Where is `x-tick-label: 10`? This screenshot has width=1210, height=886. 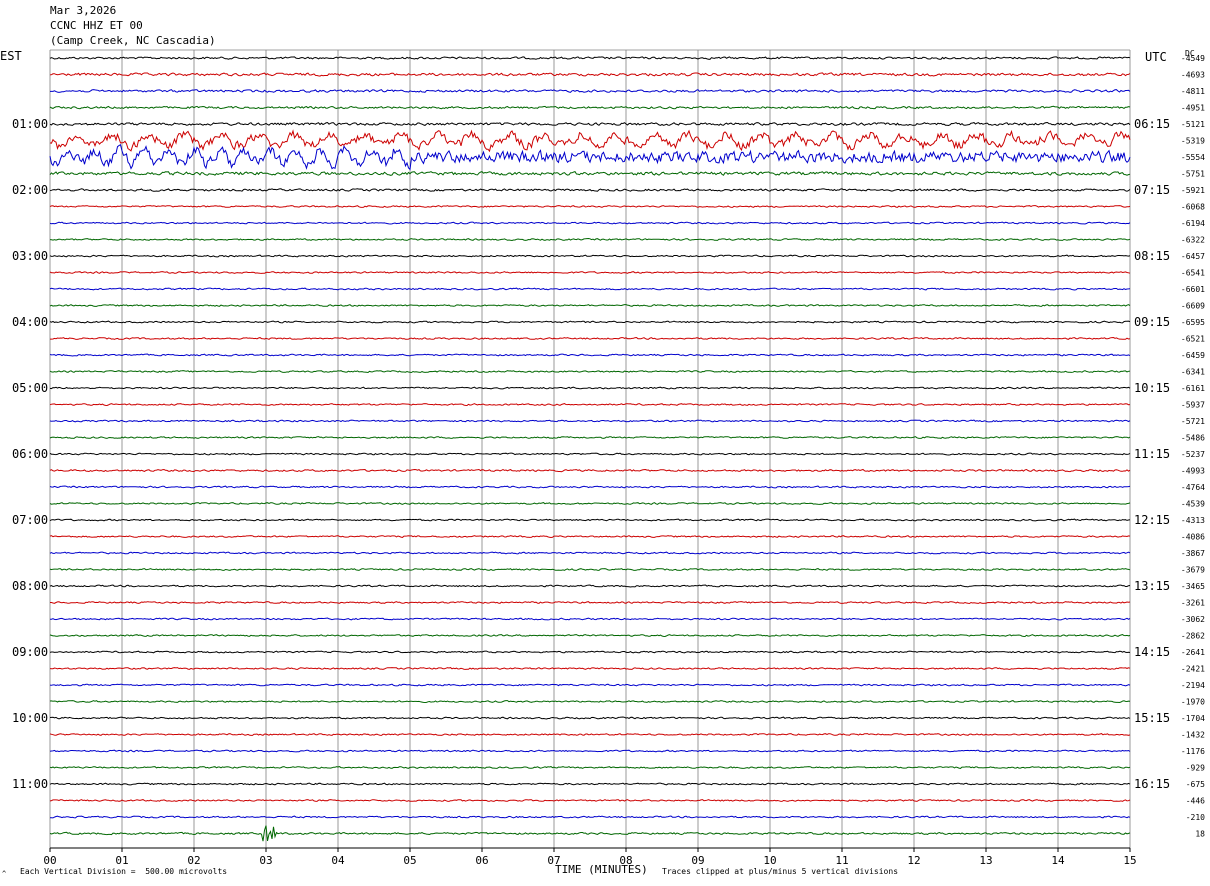 x-tick-label: 10 is located at coordinates (769, 860).